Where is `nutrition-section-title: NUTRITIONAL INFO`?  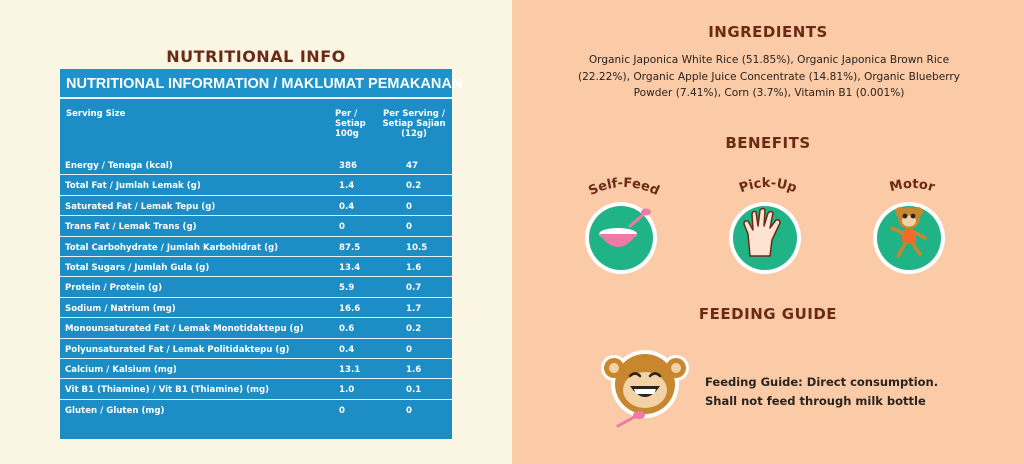
nutrition-section-title: NUTRITIONAL INFO is located at coordinates (256, 56).